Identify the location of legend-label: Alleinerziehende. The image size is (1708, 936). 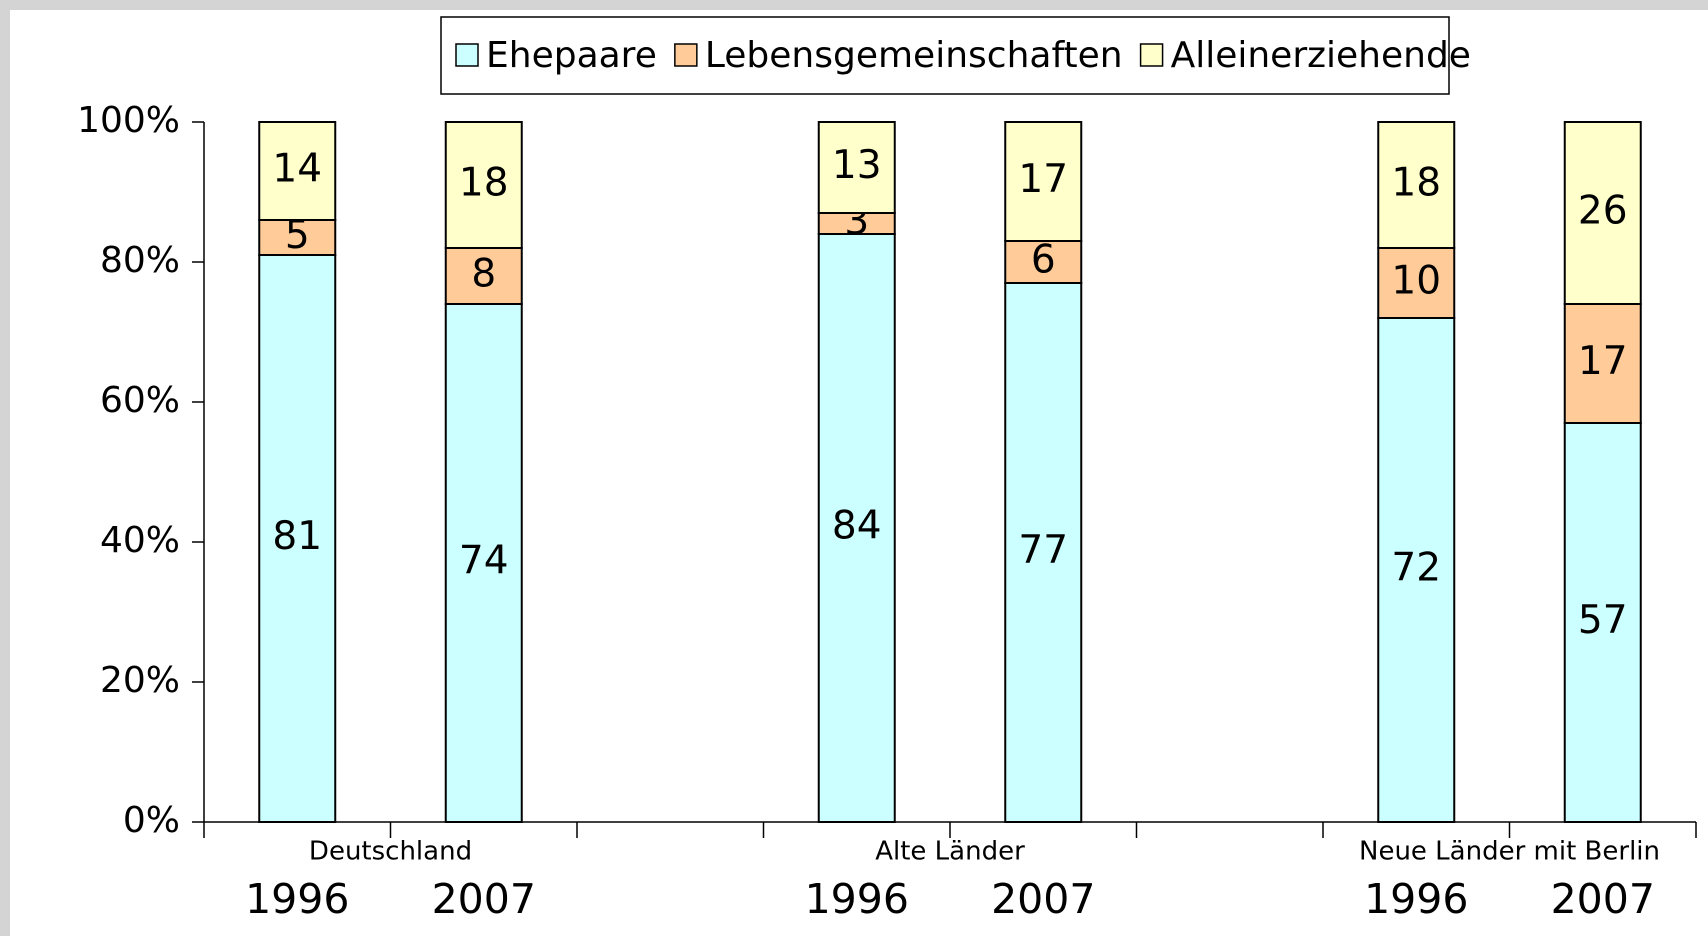
(1321, 55).